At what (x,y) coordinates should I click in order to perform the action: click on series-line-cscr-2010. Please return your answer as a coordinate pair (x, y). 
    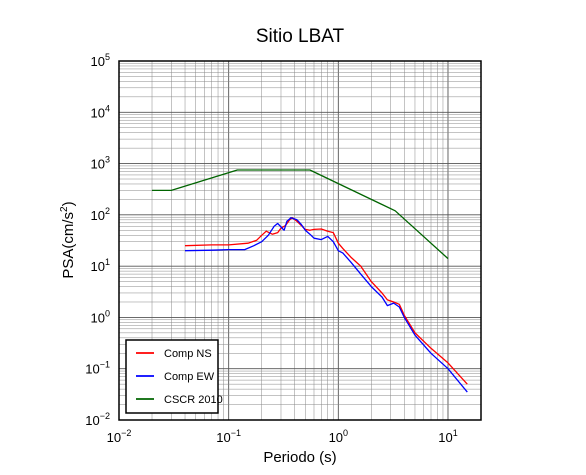
    Looking at the image, I should click on (300, 214).